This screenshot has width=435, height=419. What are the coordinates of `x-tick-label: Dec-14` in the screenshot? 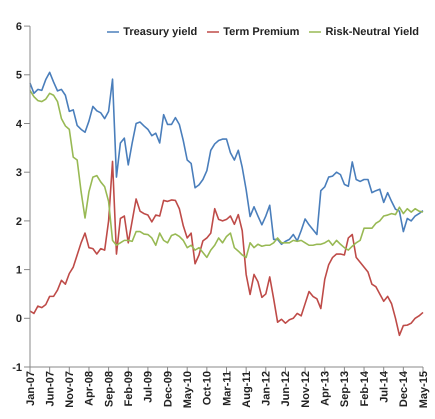 It's located at (404, 389).